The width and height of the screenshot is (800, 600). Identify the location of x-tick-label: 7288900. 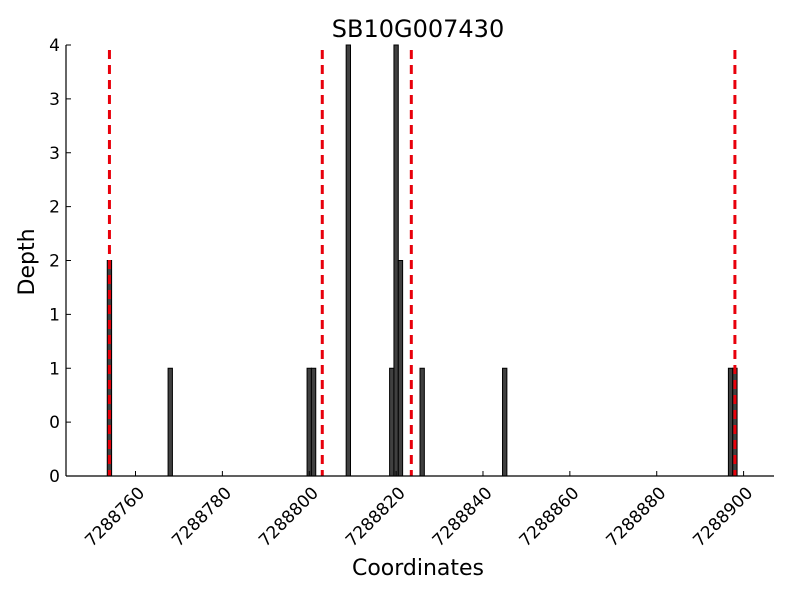
(723, 517).